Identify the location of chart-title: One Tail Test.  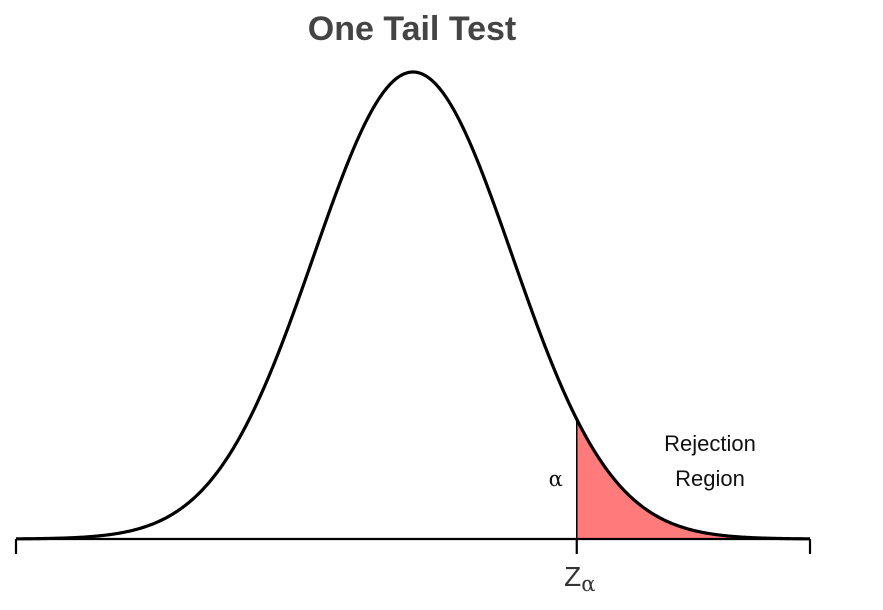
(412, 29).